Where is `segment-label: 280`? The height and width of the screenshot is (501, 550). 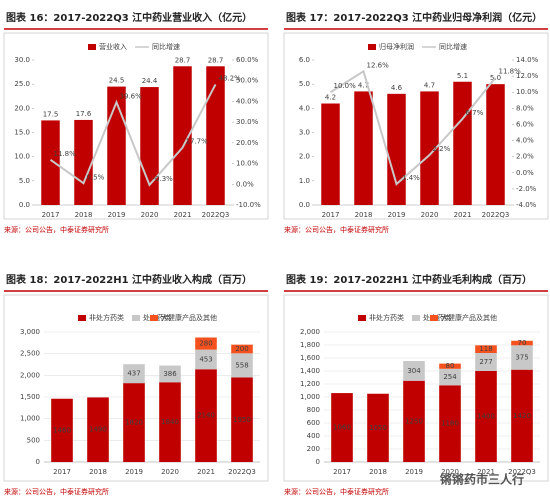
segment-label: 280 is located at coordinates (205, 344).